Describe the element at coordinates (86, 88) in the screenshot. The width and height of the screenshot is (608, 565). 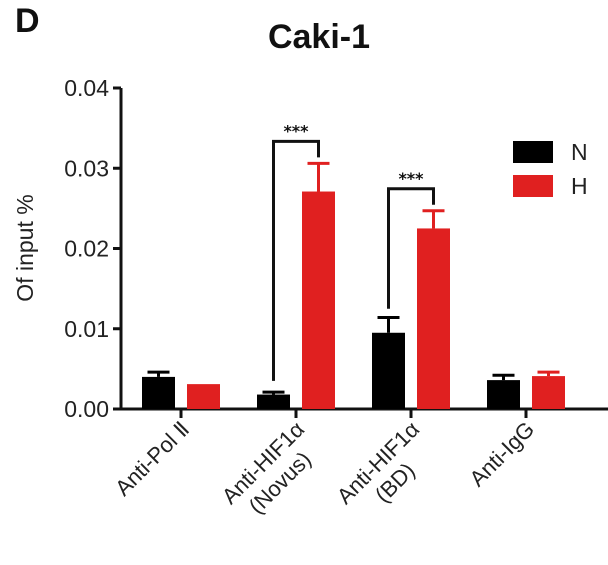
I see `y-tick-label: 0.04` at that location.